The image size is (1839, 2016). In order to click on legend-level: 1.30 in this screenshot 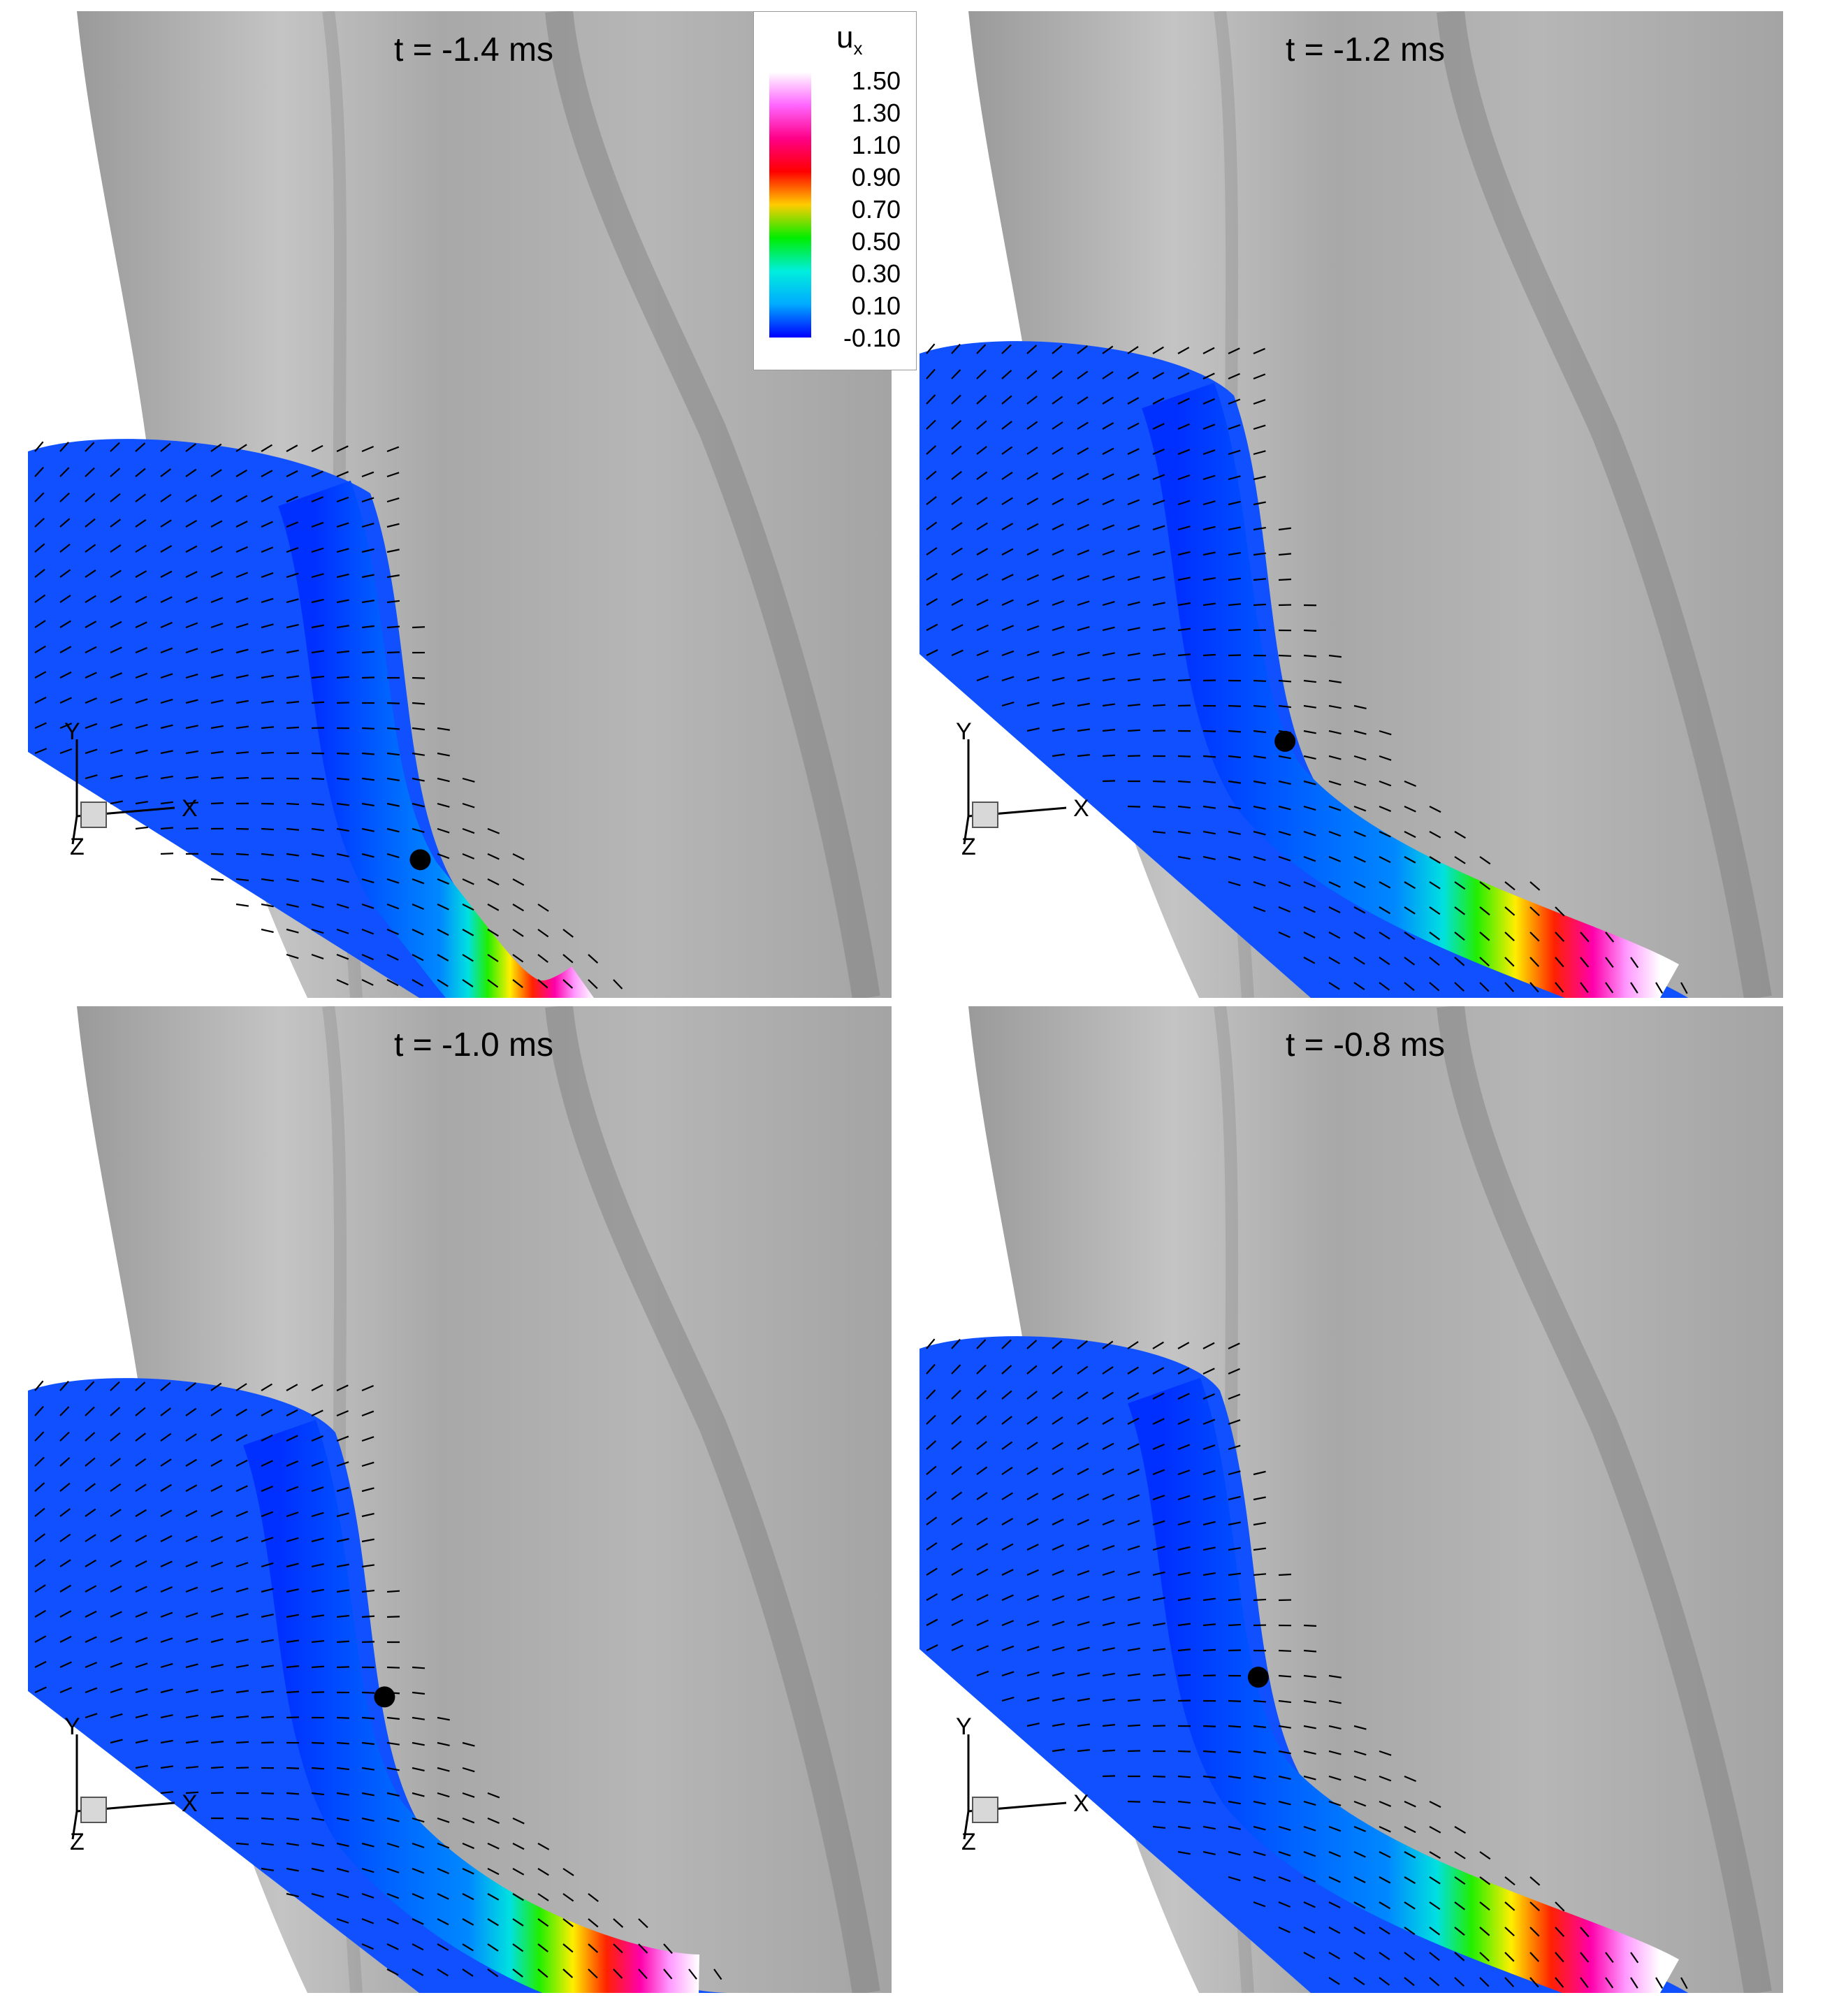, I will do `click(876, 113)`.